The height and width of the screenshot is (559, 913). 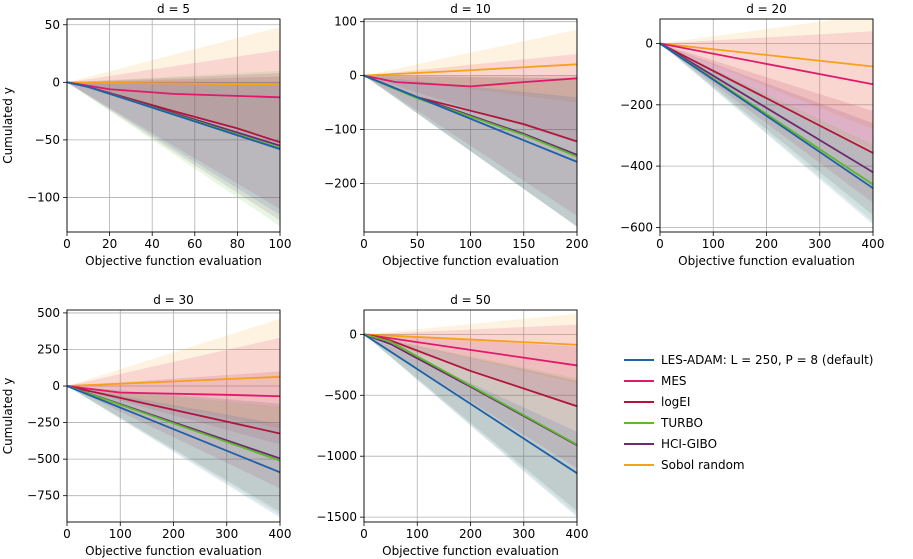 What do you see at coordinates (48, 349) in the screenshot?
I see `y-tick-label: 250` at bounding box center [48, 349].